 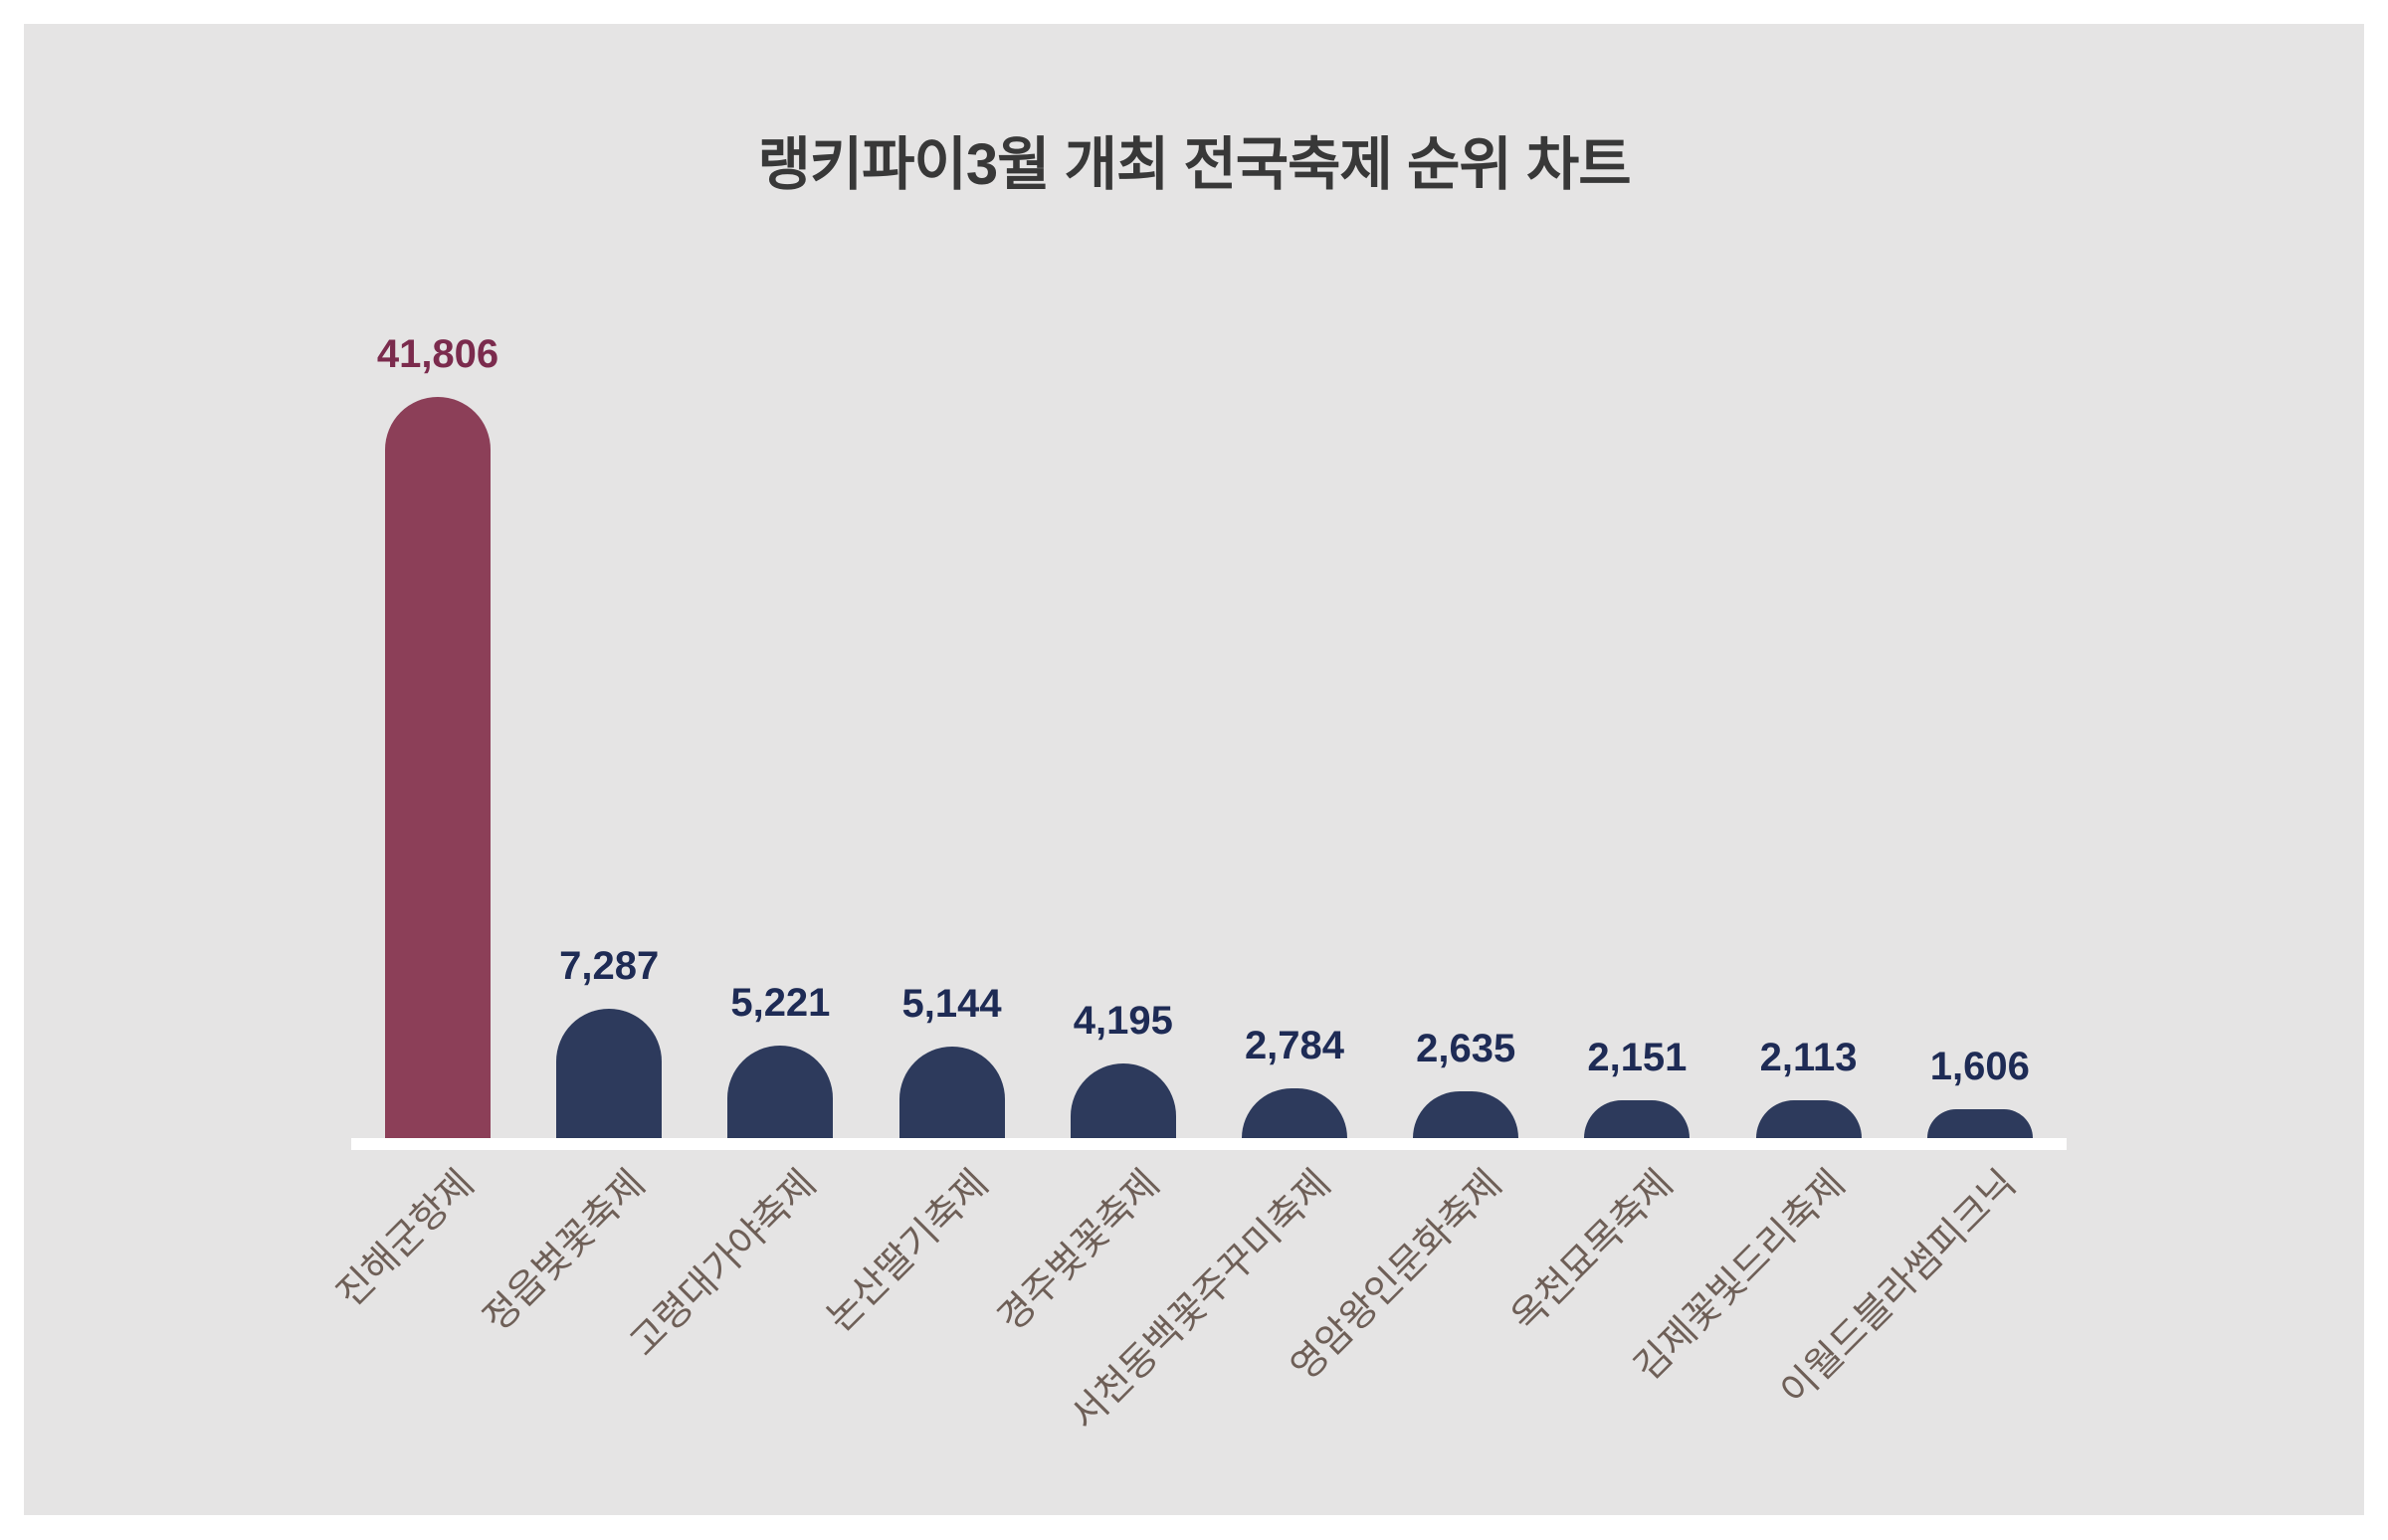 What do you see at coordinates (1466, 1048) in the screenshot?
I see `bar-value-label: 2,635` at bounding box center [1466, 1048].